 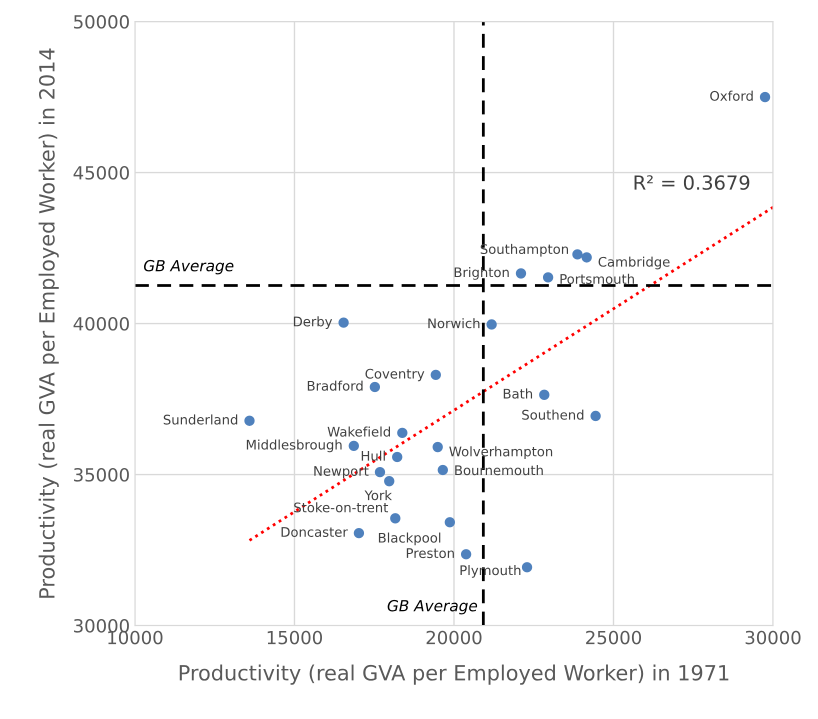 What do you see at coordinates (430, 553) in the screenshot?
I see `annotation: Preston` at bounding box center [430, 553].